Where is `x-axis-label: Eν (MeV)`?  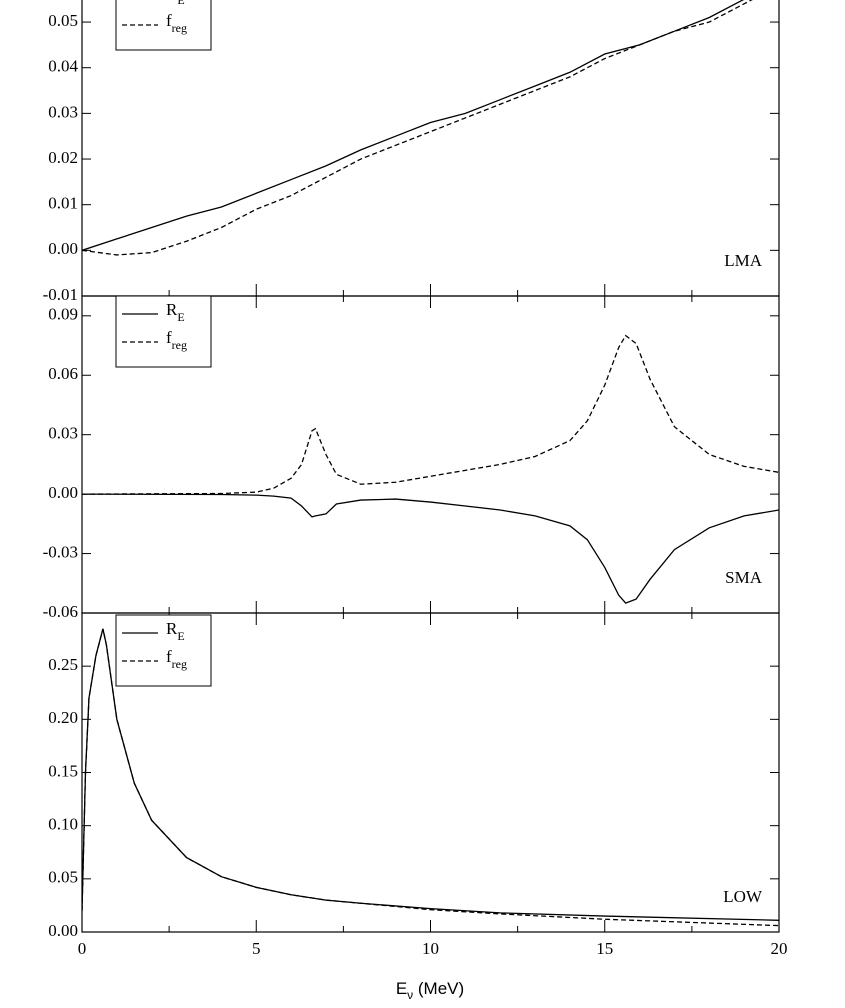
x-axis-label: Eν (MeV) is located at coordinates (430, 990).